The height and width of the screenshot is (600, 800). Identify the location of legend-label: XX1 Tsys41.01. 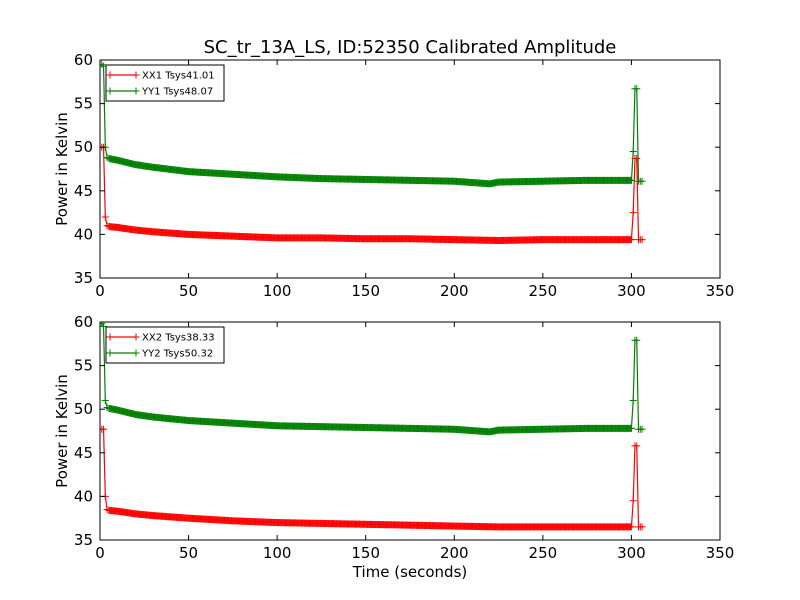
(178, 76).